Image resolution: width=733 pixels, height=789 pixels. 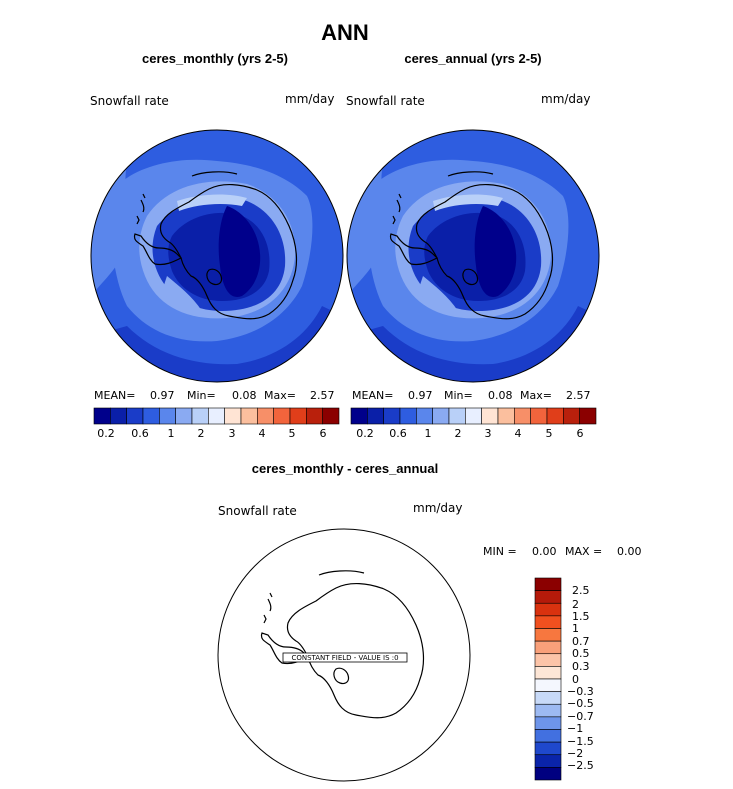 What do you see at coordinates (428, 433) in the screenshot?
I see `tick-label: 1` at bounding box center [428, 433].